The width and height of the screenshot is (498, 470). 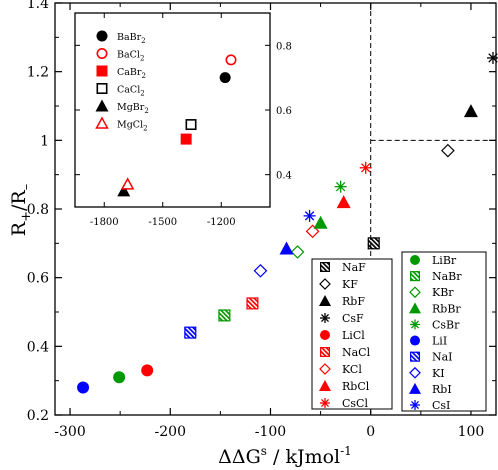 What do you see at coordinates (260, 270) in the screenshot?
I see `data-point-ki` at bounding box center [260, 270].